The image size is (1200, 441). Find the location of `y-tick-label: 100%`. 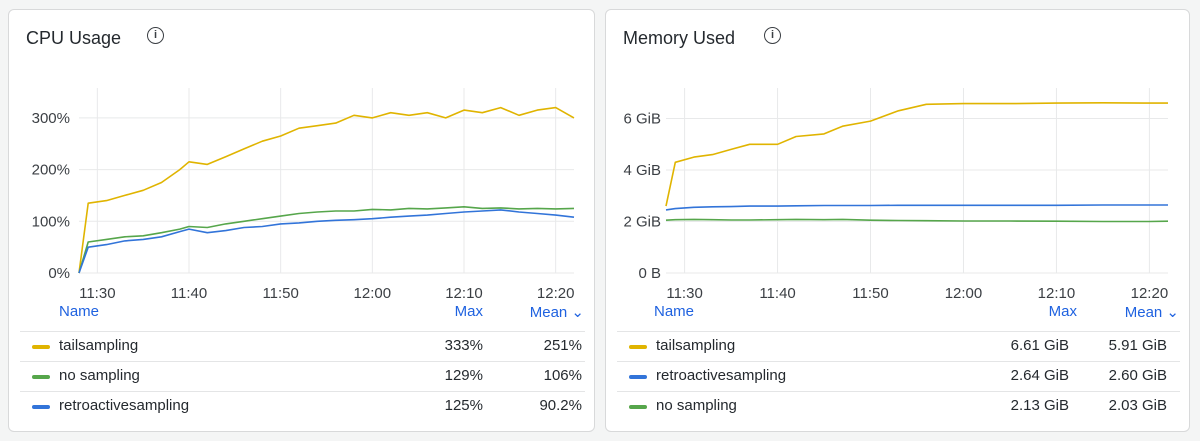

y-tick-label: 100% is located at coordinates (51, 221).